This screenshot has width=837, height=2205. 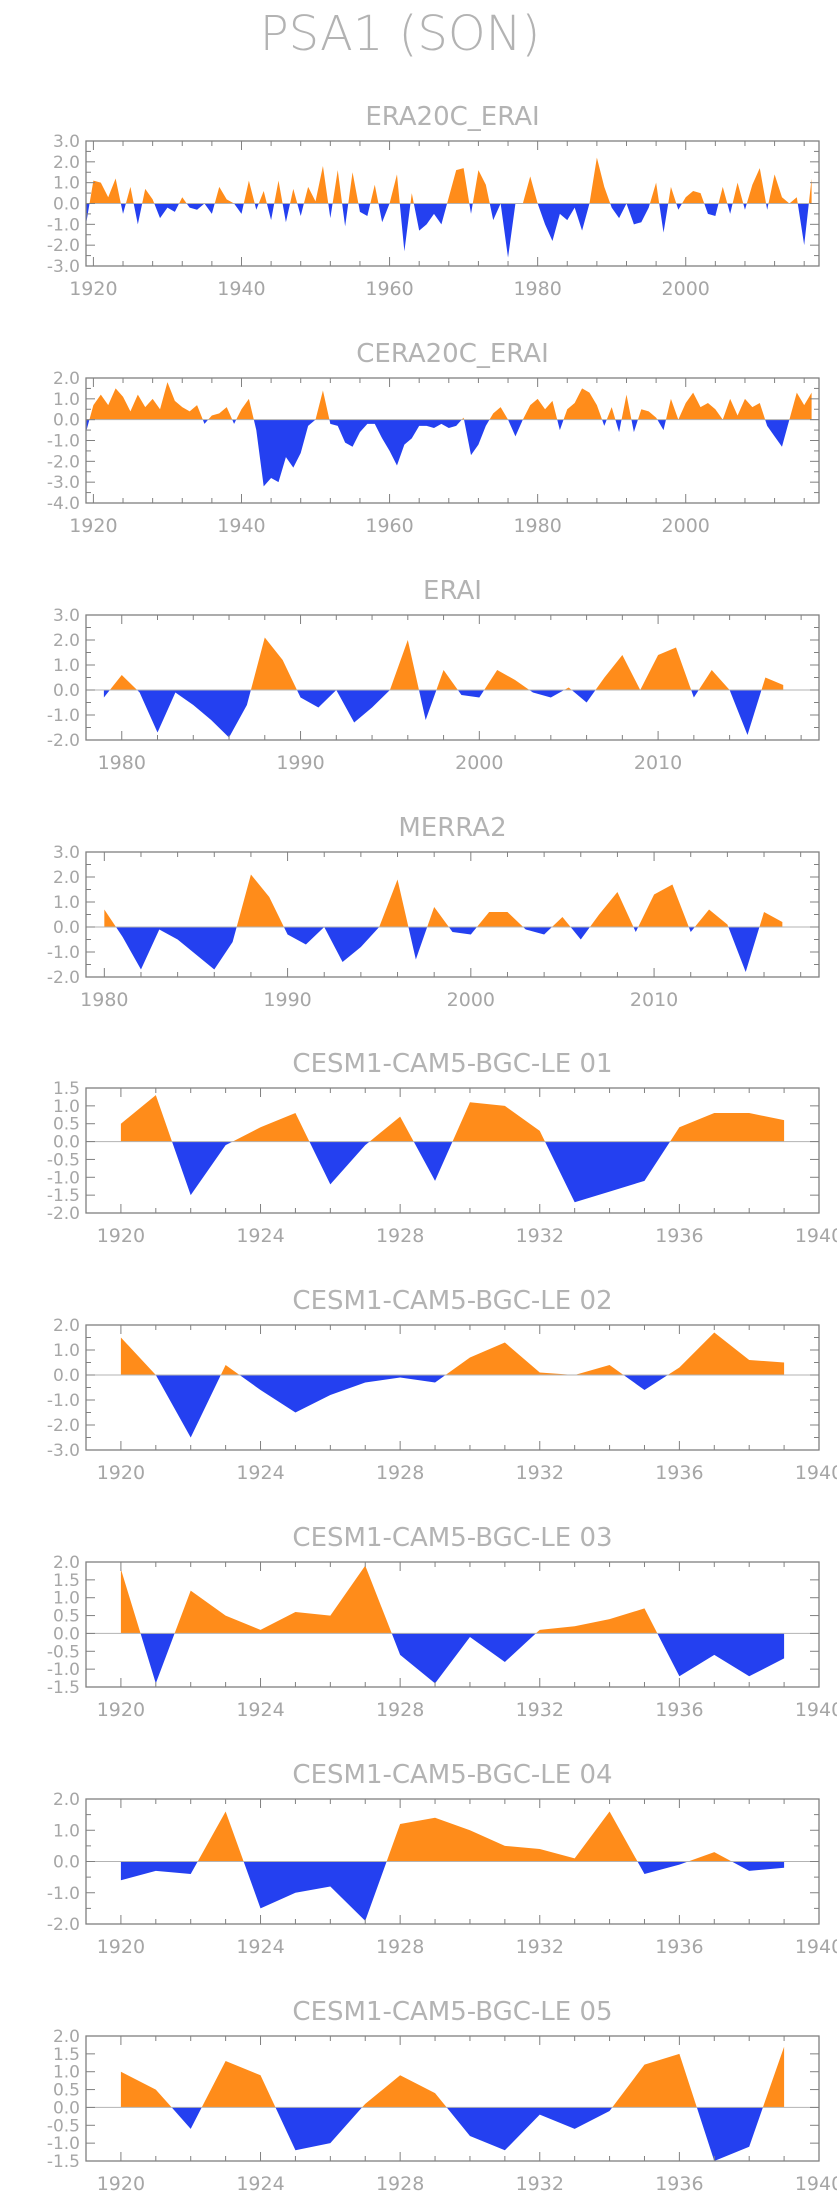 I want to click on panel-title: ERAI, so click(x=452, y=591).